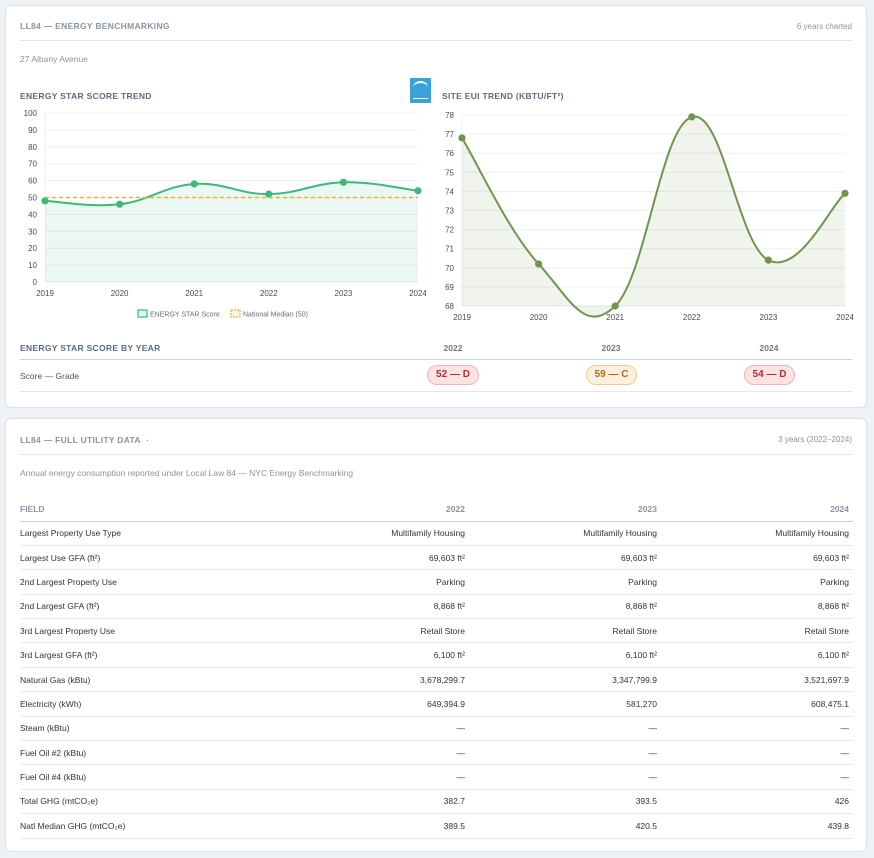 Image resolution: width=874 pixels, height=858 pixels. Describe the element at coordinates (231, 194) in the screenshot. I see `series-line` at that location.